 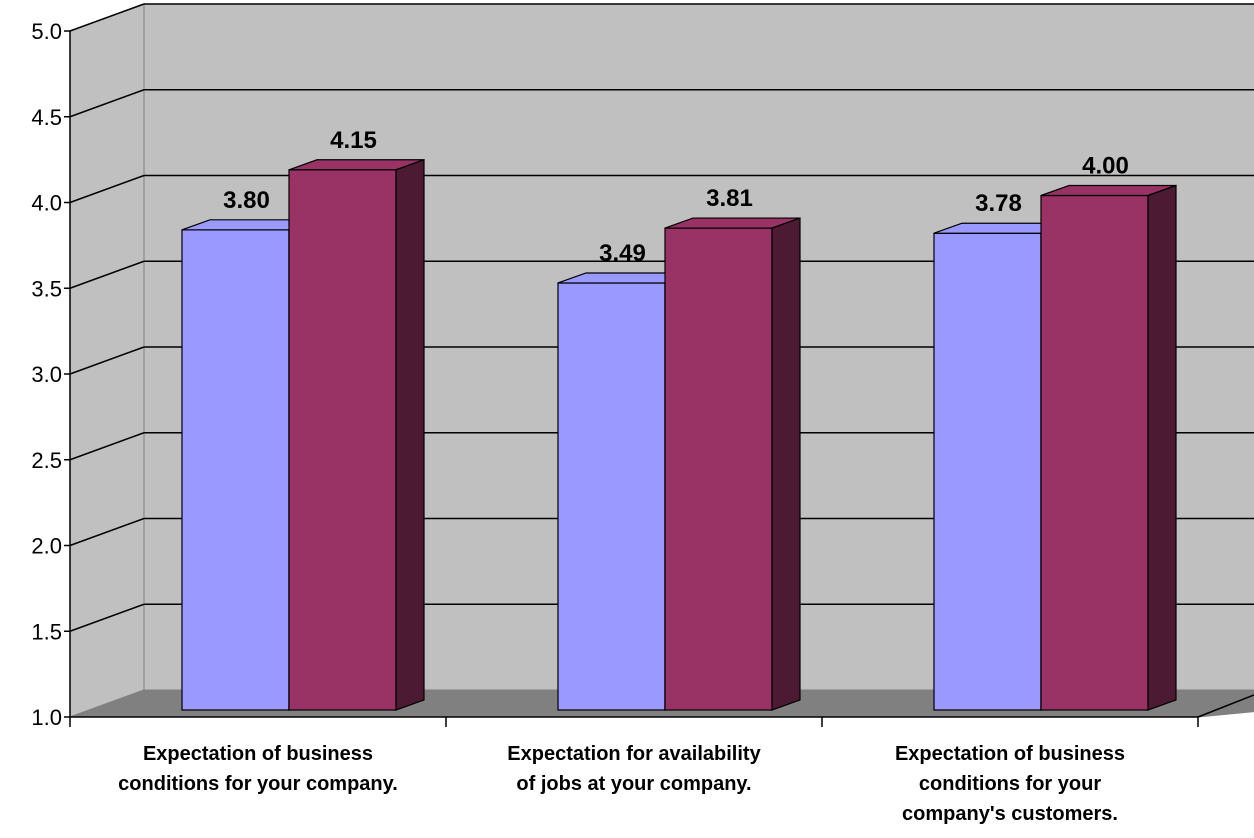 I want to click on data-label: 3.80, so click(x=246, y=200).